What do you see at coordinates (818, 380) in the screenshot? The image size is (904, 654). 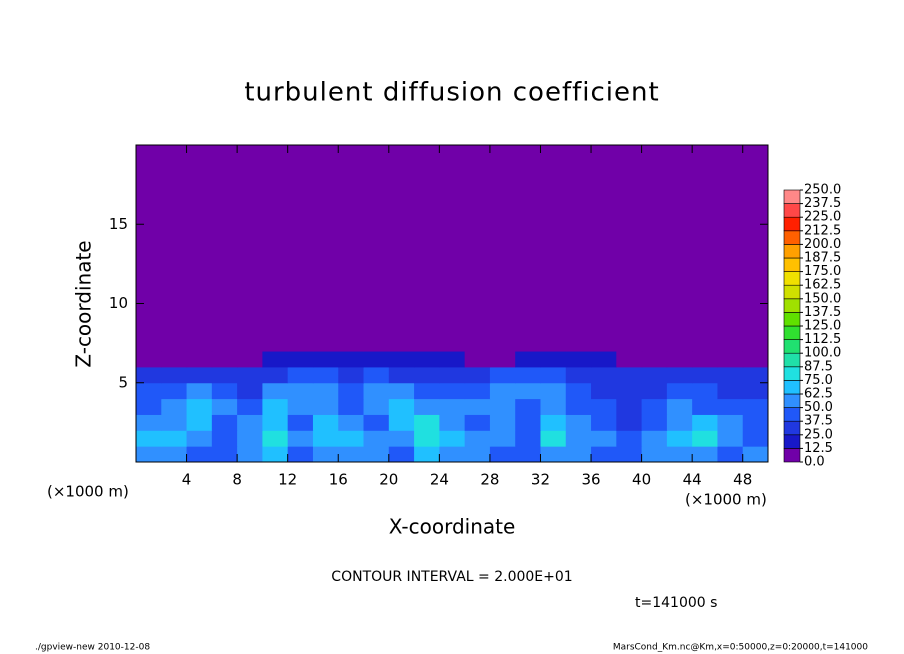 I see `colorbar-label: 75.0` at bounding box center [818, 380].